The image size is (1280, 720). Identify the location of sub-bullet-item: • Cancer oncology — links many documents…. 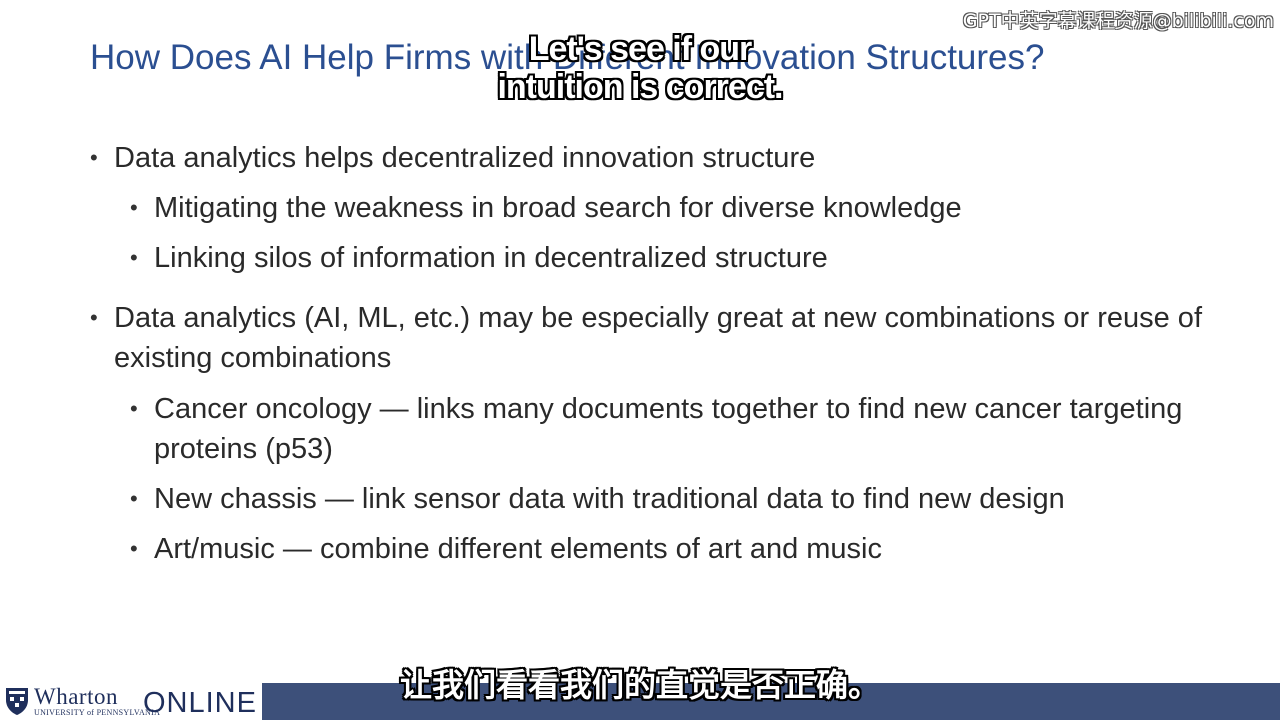
(662, 429).